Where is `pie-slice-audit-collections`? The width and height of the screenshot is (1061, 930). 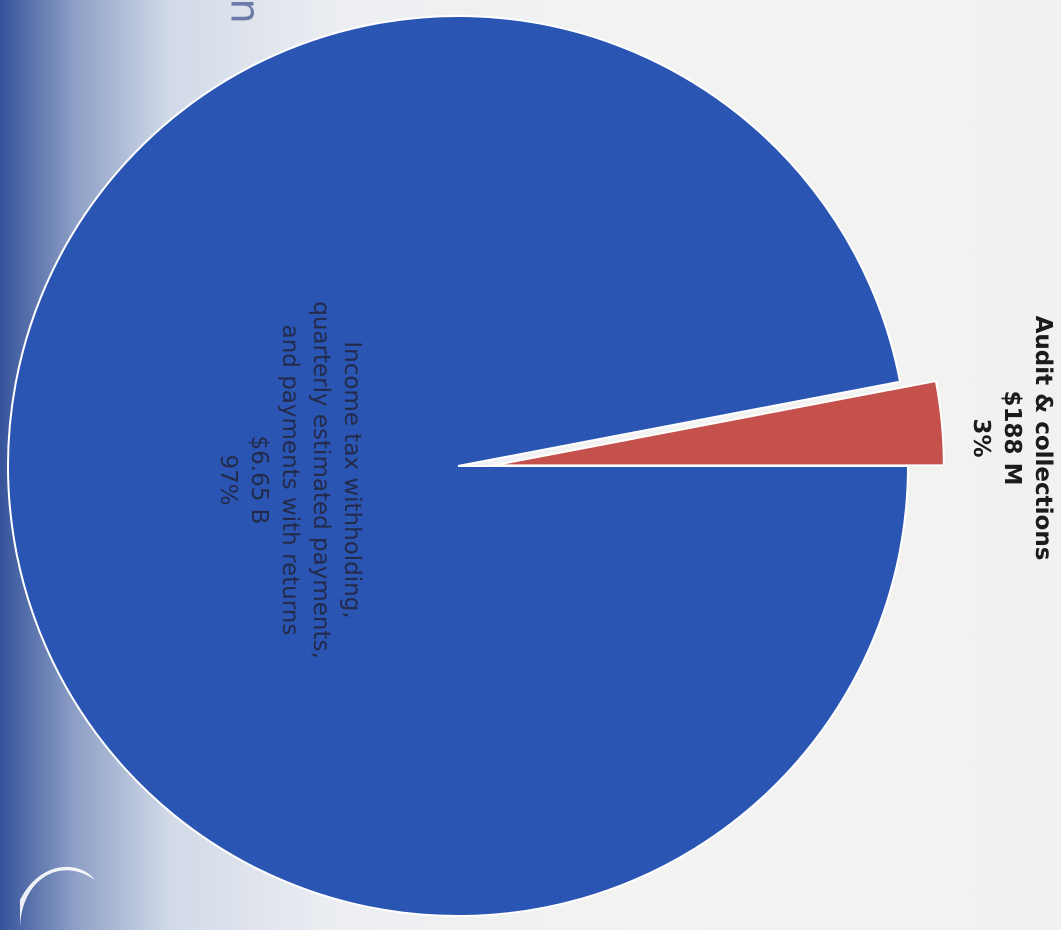
pie-slice-audit-collections is located at coordinates (719, 423).